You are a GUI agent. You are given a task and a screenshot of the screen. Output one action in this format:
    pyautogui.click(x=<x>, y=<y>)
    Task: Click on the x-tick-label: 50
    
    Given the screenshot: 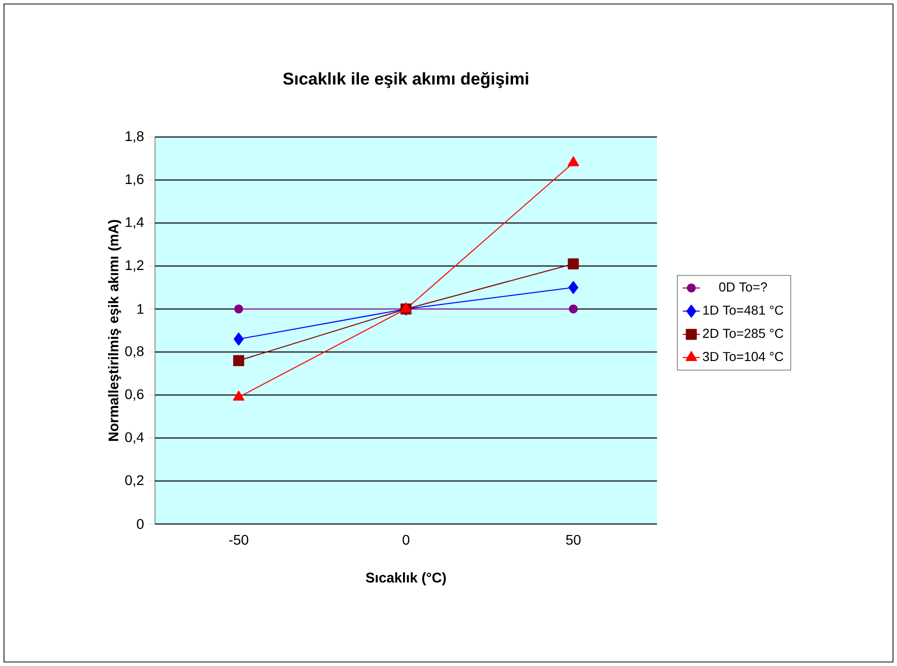 What is the action you would take?
    pyautogui.click(x=573, y=539)
    